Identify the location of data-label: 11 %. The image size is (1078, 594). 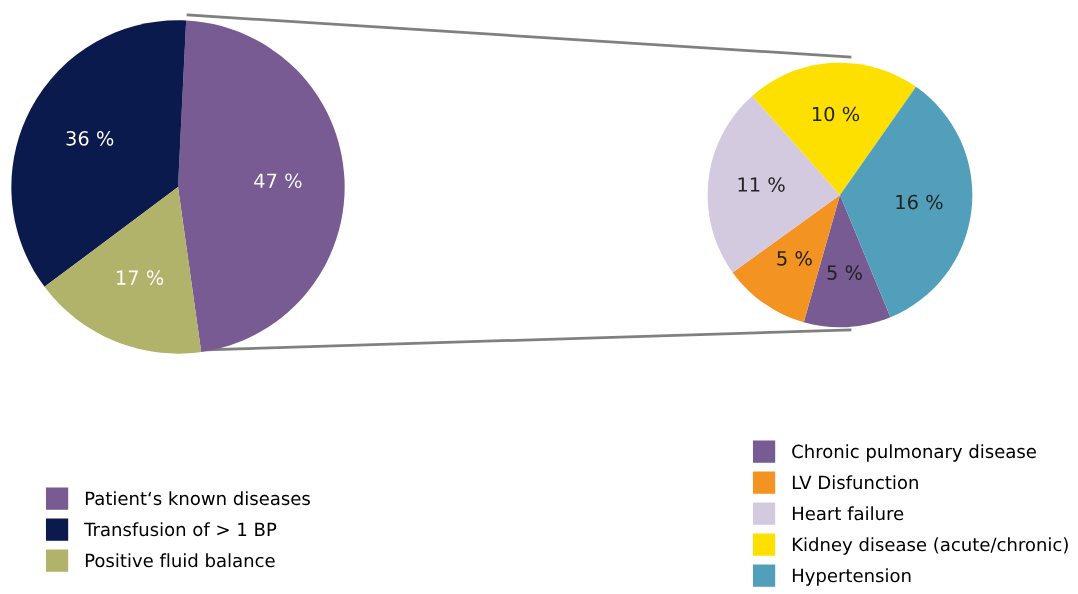
(761, 184).